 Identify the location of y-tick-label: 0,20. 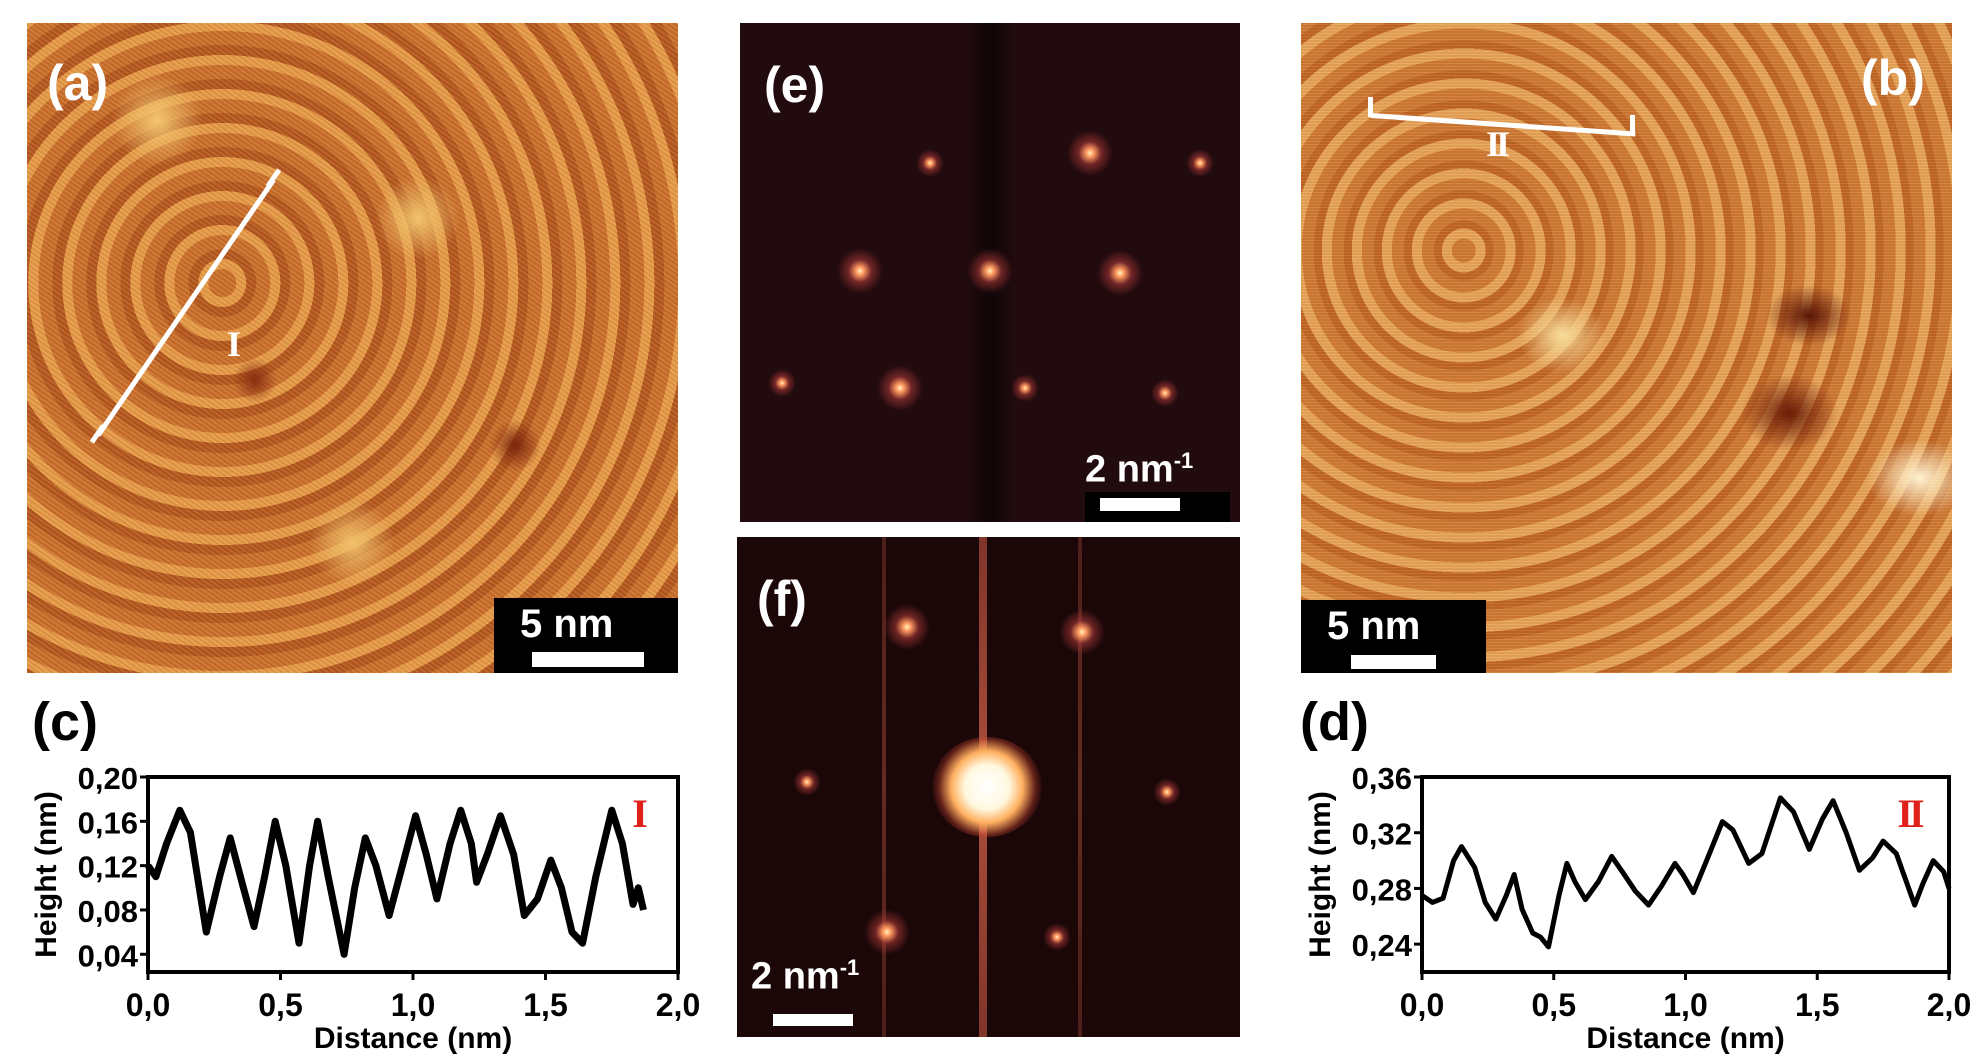
(108, 778).